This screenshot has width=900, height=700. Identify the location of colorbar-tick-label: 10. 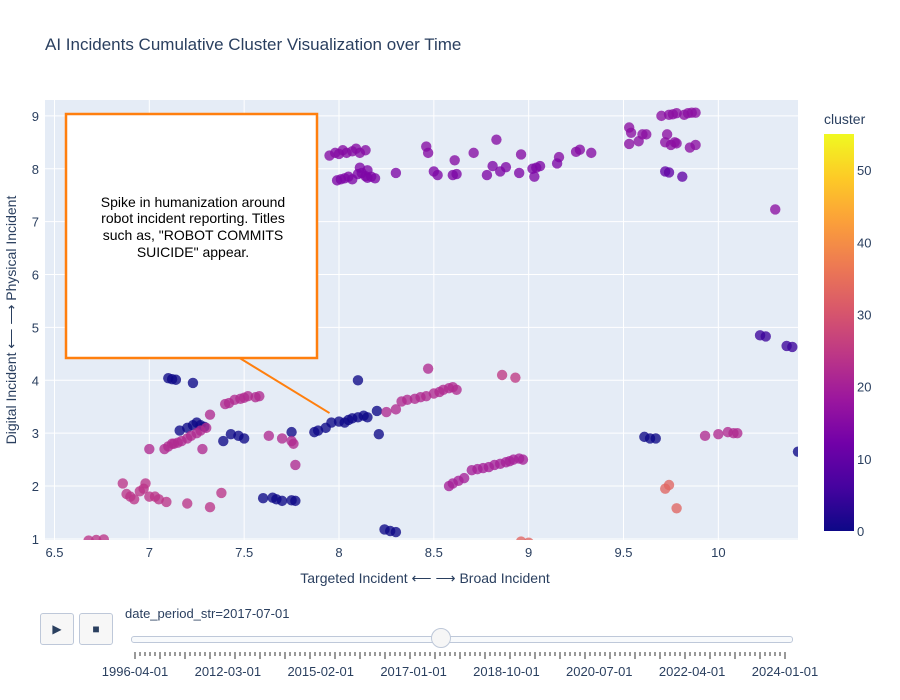
(864, 459).